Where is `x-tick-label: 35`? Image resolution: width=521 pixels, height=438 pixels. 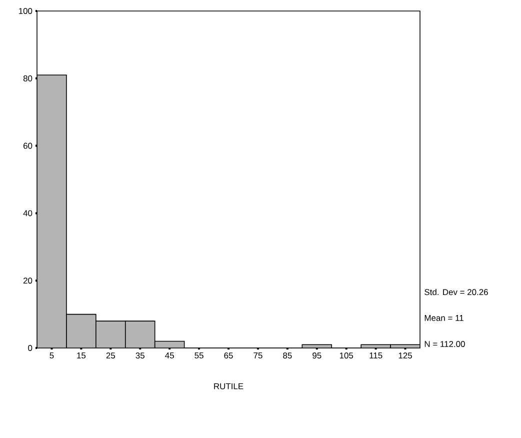 x-tick-label: 35 is located at coordinates (140, 355).